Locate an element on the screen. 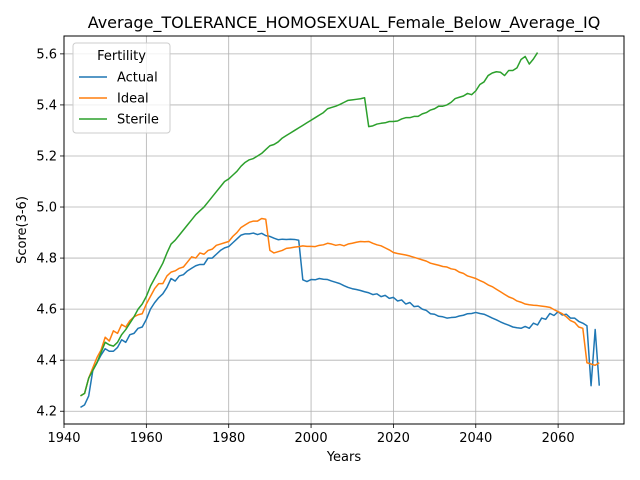 The image size is (640, 480). x-tick-label: 2000 is located at coordinates (311, 438).